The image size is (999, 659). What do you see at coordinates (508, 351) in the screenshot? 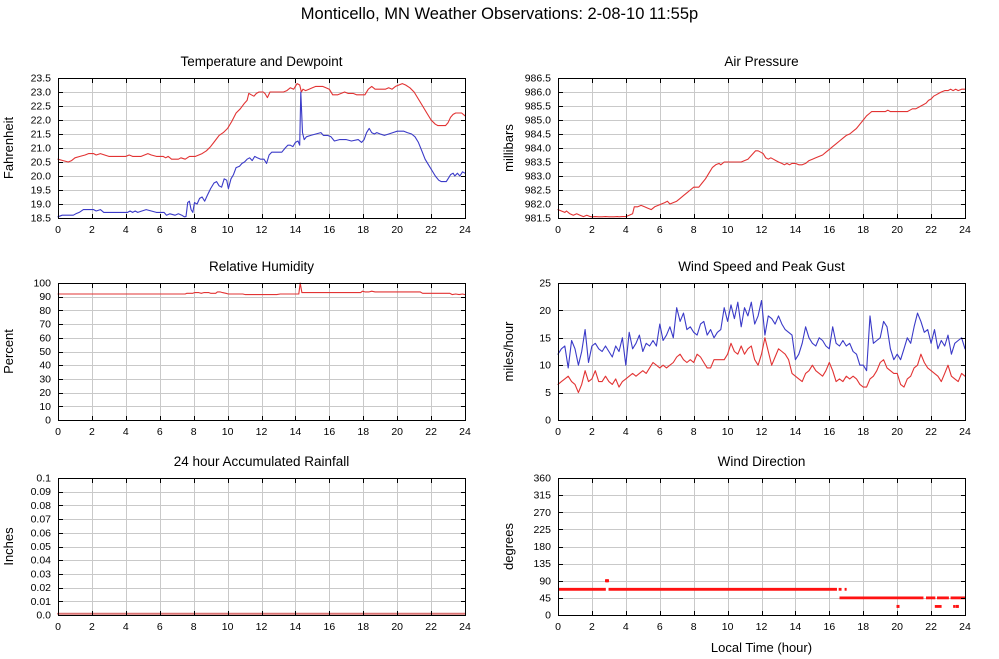
I see `y-axis-label: miles/hour` at bounding box center [508, 351].